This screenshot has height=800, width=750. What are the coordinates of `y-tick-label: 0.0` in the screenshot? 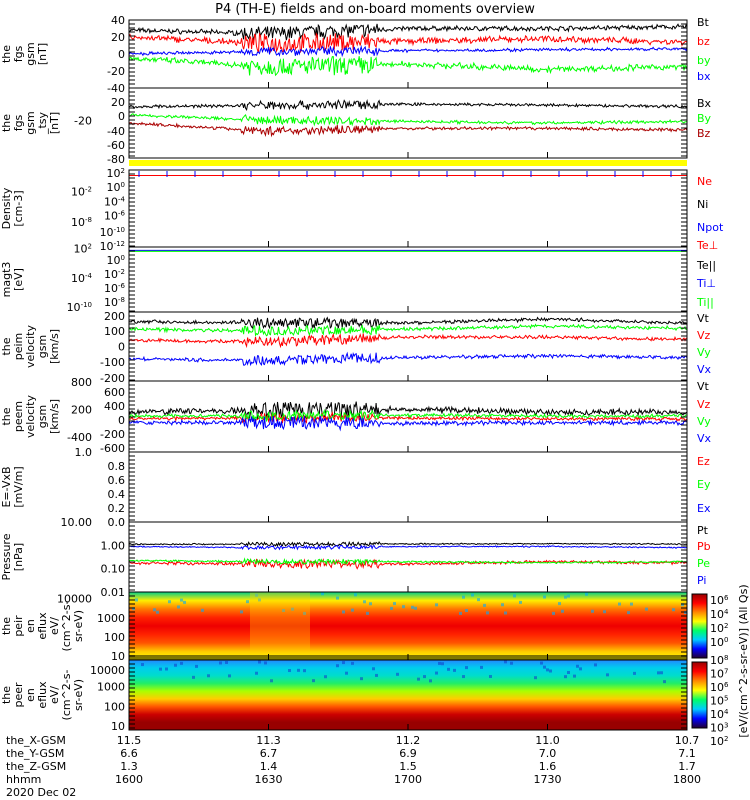 It's located at (117, 522).